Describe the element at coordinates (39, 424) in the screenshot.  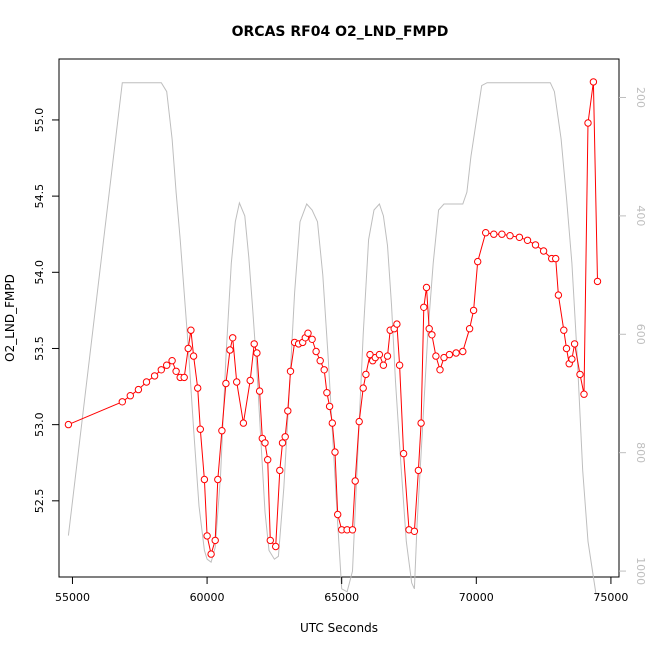
I see `y-tick-label: 53.0` at that location.